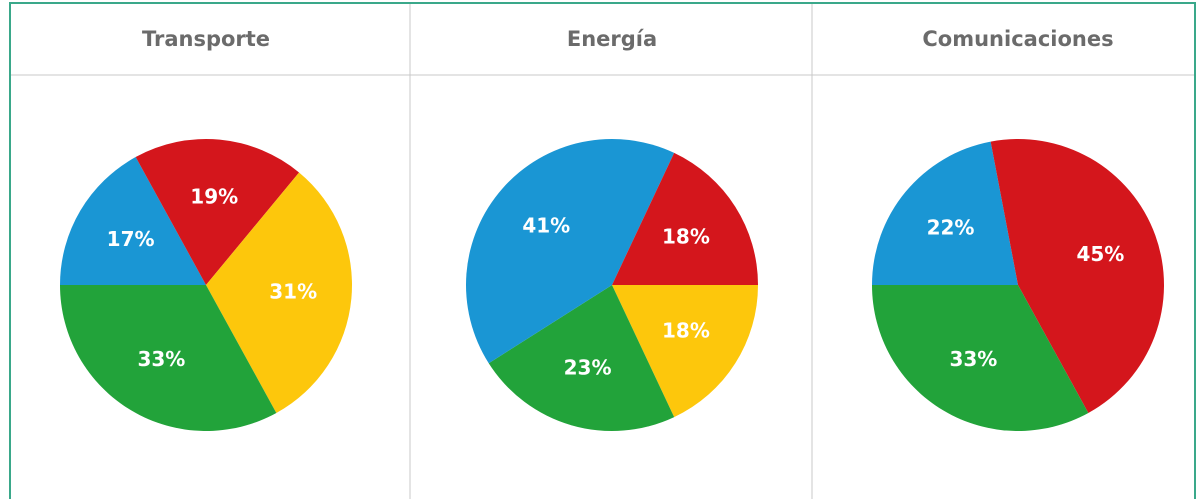 This screenshot has width=1204, height=499. Describe the element at coordinates (214, 196) in the screenshot. I see `slice-label: 19%` at that location.